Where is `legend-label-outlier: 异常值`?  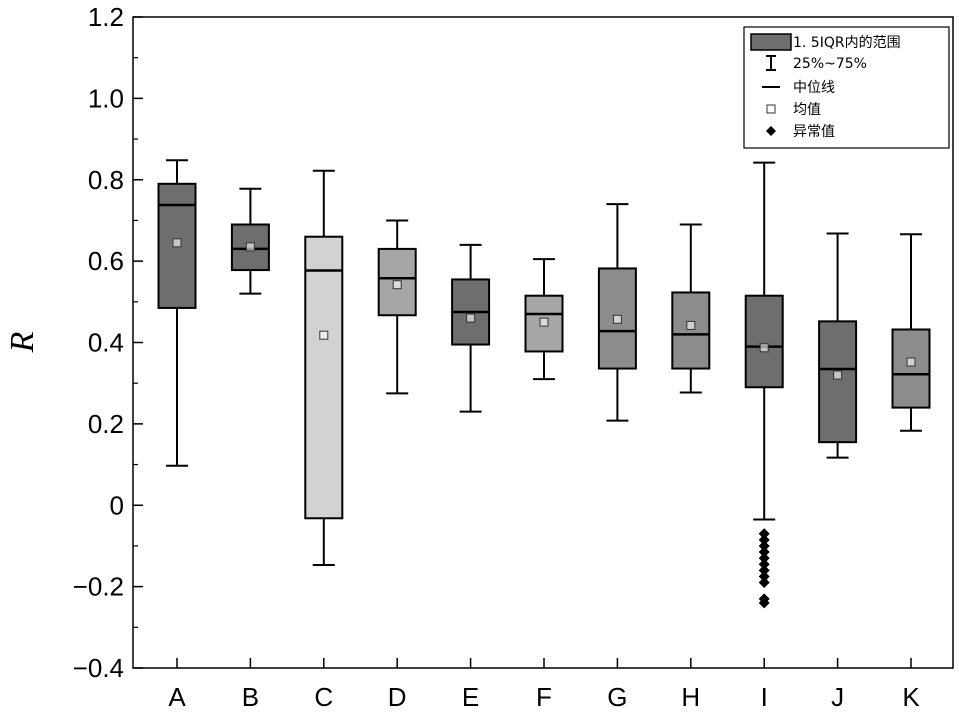
legend-label-outlier: 异常值 is located at coordinates (814, 132).